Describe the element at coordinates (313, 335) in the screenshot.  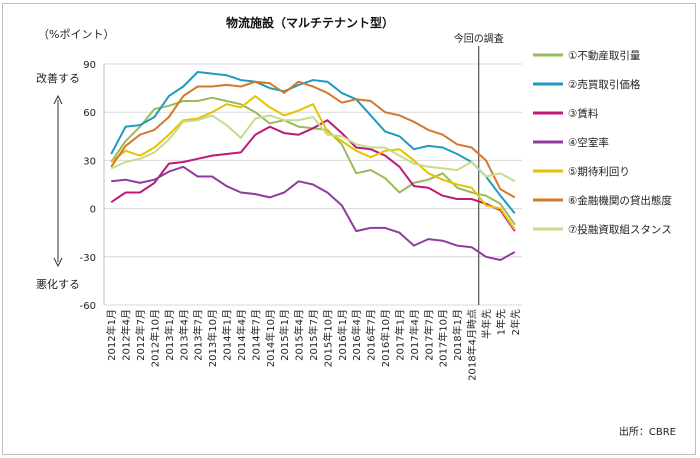
I see `x-tick-label: 2015年7月` at that location.